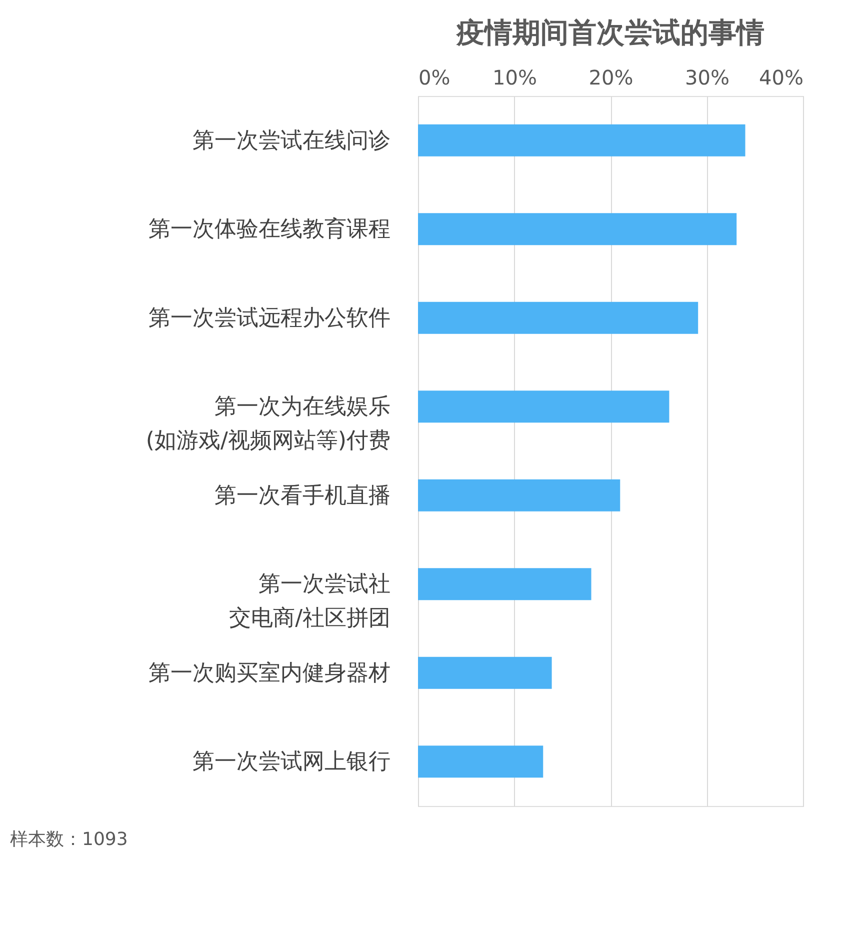  Describe the element at coordinates (291, 141) in the screenshot. I see `y-tick-label: 第一次尝试在线问诊` at that location.